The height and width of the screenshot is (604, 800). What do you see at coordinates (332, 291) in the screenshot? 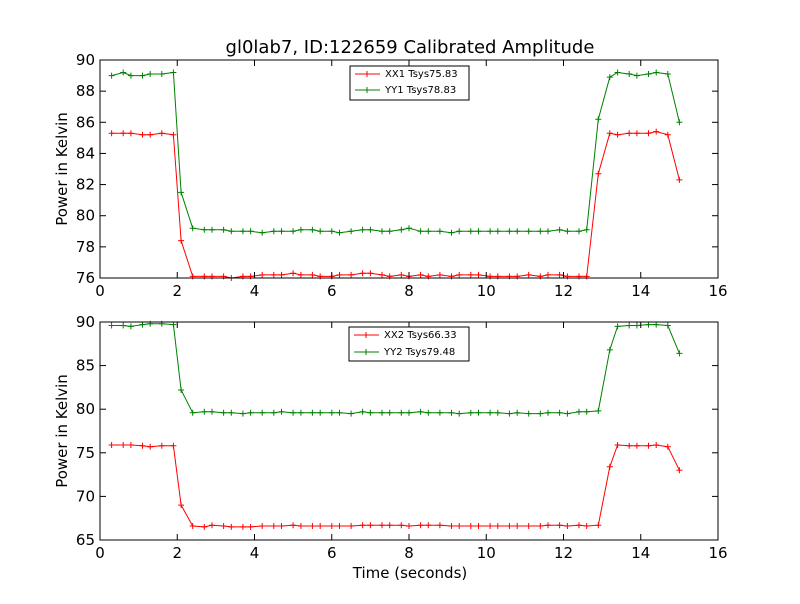
I see `x-tick-label: 6` at bounding box center [332, 291].